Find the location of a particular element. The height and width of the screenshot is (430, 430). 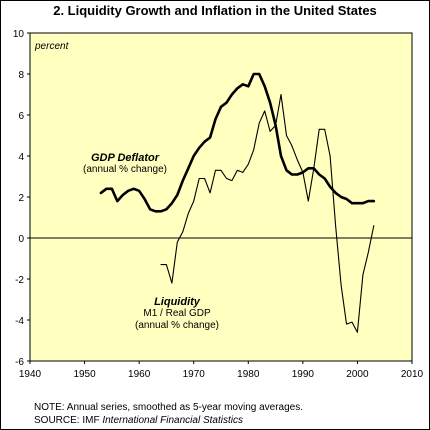

source-title: International Financial Statistics is located at coordinates (172, 420).